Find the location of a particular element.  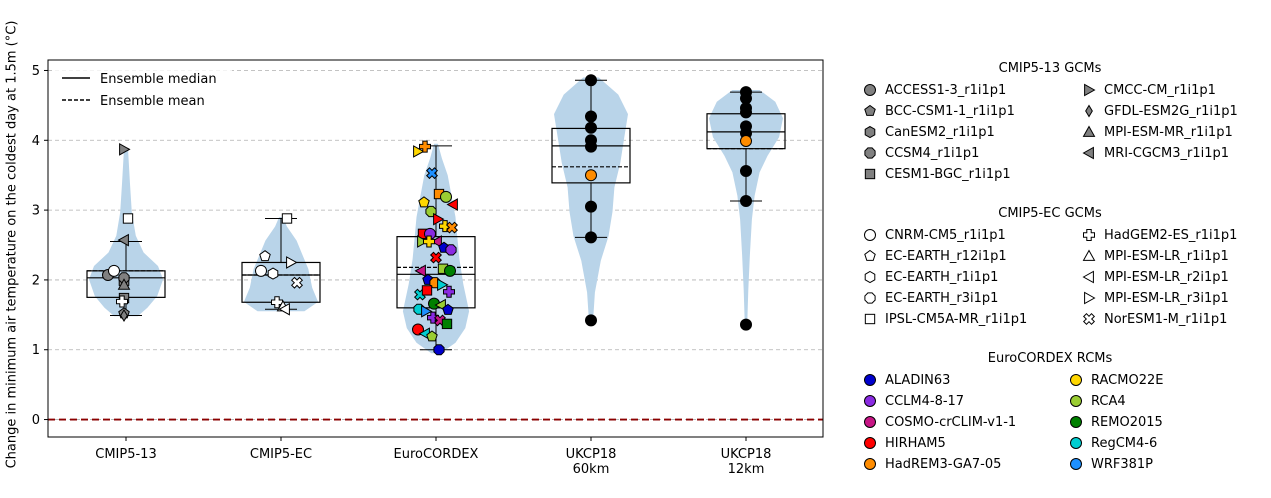

legend-item-label: GFDL-ESM2G_r1i1p1 is located at coordinates (1171, 111).